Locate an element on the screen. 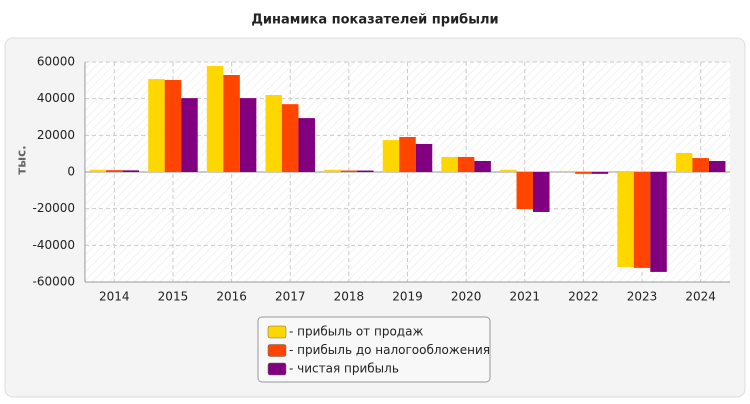 This screenshot has height=404, width=750. x-tick-label: 2019 is located at coordinates (407, 297).